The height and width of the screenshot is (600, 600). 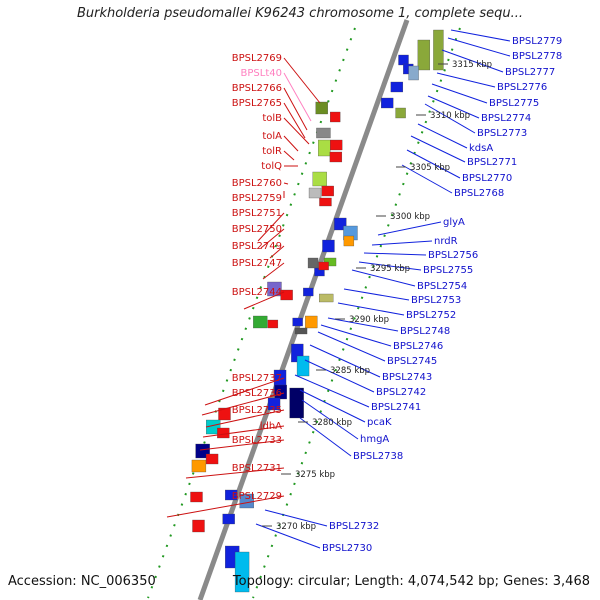 I want to click on gene-label-bpsl2746: BPSL2746, so click(x=418, y=346).